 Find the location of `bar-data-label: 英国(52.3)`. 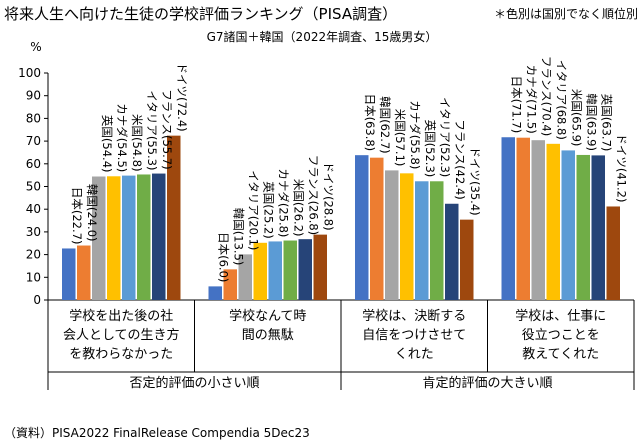

bar-data-label: 英国(52.3) is located at coordinates (430, 149).